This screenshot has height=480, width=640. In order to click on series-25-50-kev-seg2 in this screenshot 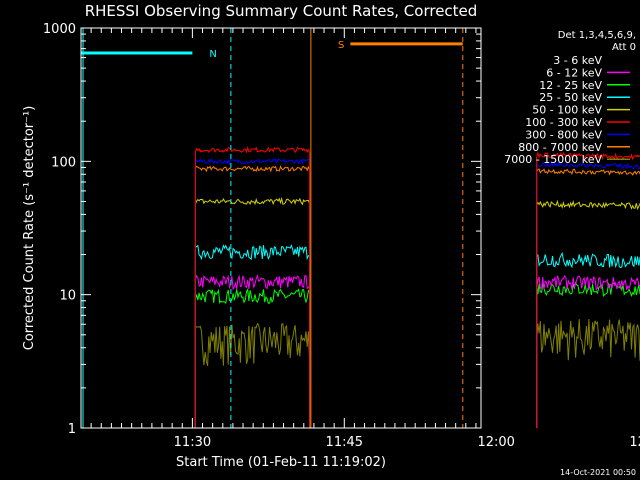, I will do `click(588, 339)`.